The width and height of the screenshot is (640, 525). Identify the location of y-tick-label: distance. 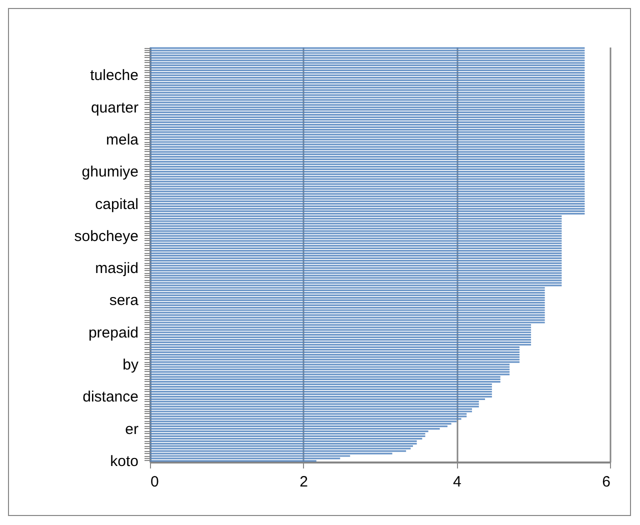
(110, 397).